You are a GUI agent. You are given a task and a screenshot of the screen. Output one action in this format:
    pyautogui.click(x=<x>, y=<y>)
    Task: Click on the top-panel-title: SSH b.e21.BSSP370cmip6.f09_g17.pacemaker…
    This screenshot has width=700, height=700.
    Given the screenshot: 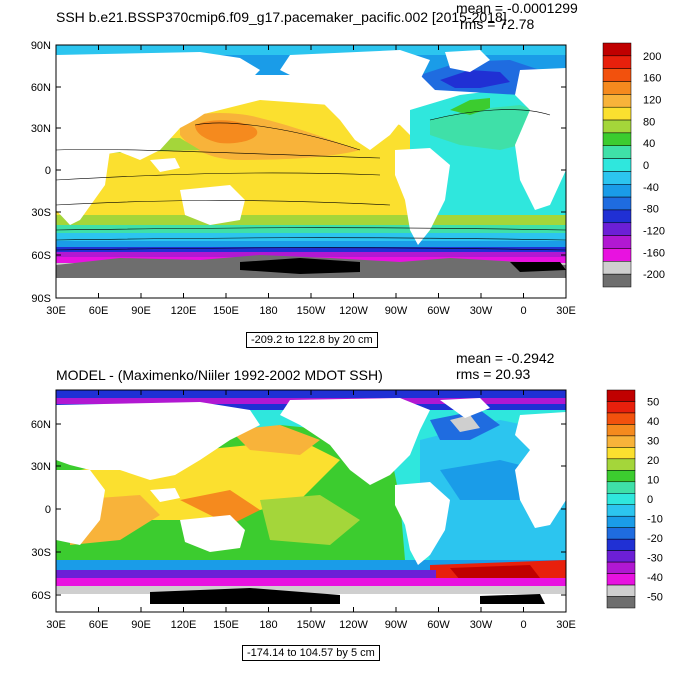 What is the action you would take?
    pyautogui.click(x=281, y=17)
    